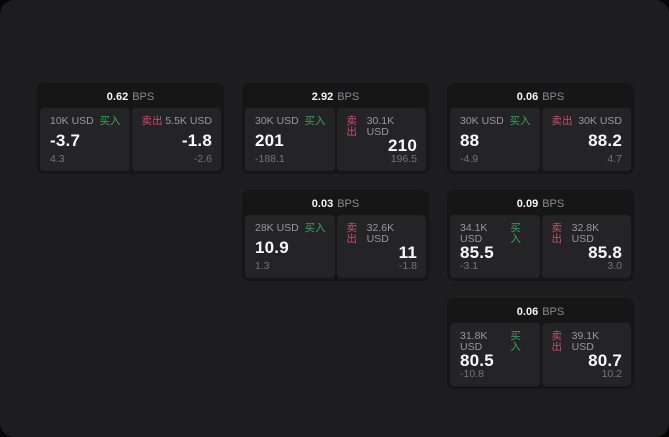 This screenshot has width=669, height=437. I want to click on notional-label: 32.8K USD, so click(585, 233).